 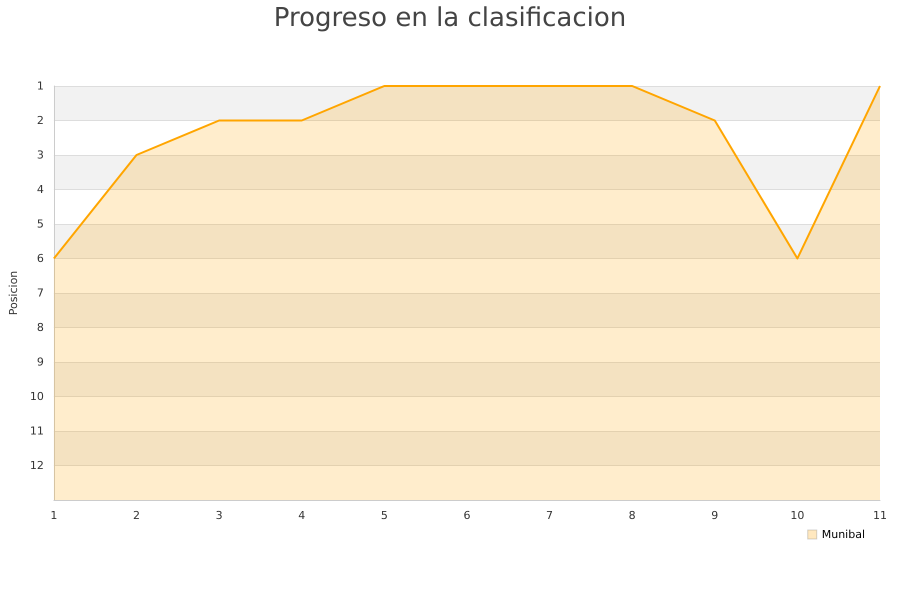 What do you see at coordinates (40, 362) in the screenshot?
I see `y-tick-label: 9` at bounding box center [40, 362].